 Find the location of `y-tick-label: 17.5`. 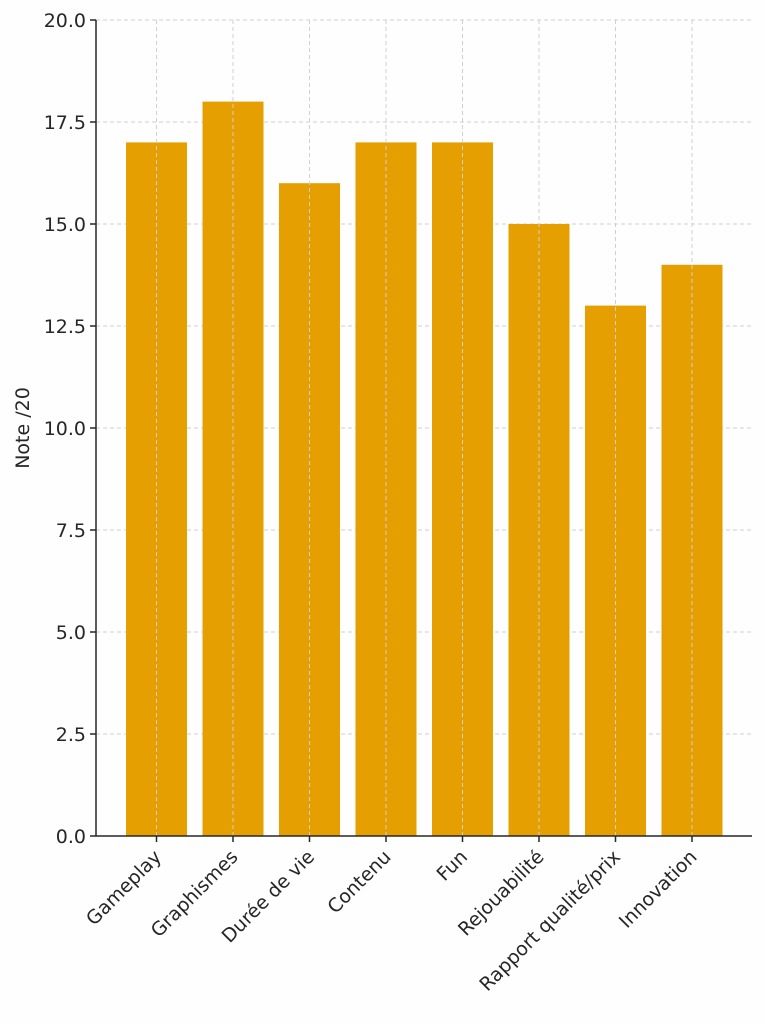

y-tick-label: 17.5 is located at coordinates (65, 123).